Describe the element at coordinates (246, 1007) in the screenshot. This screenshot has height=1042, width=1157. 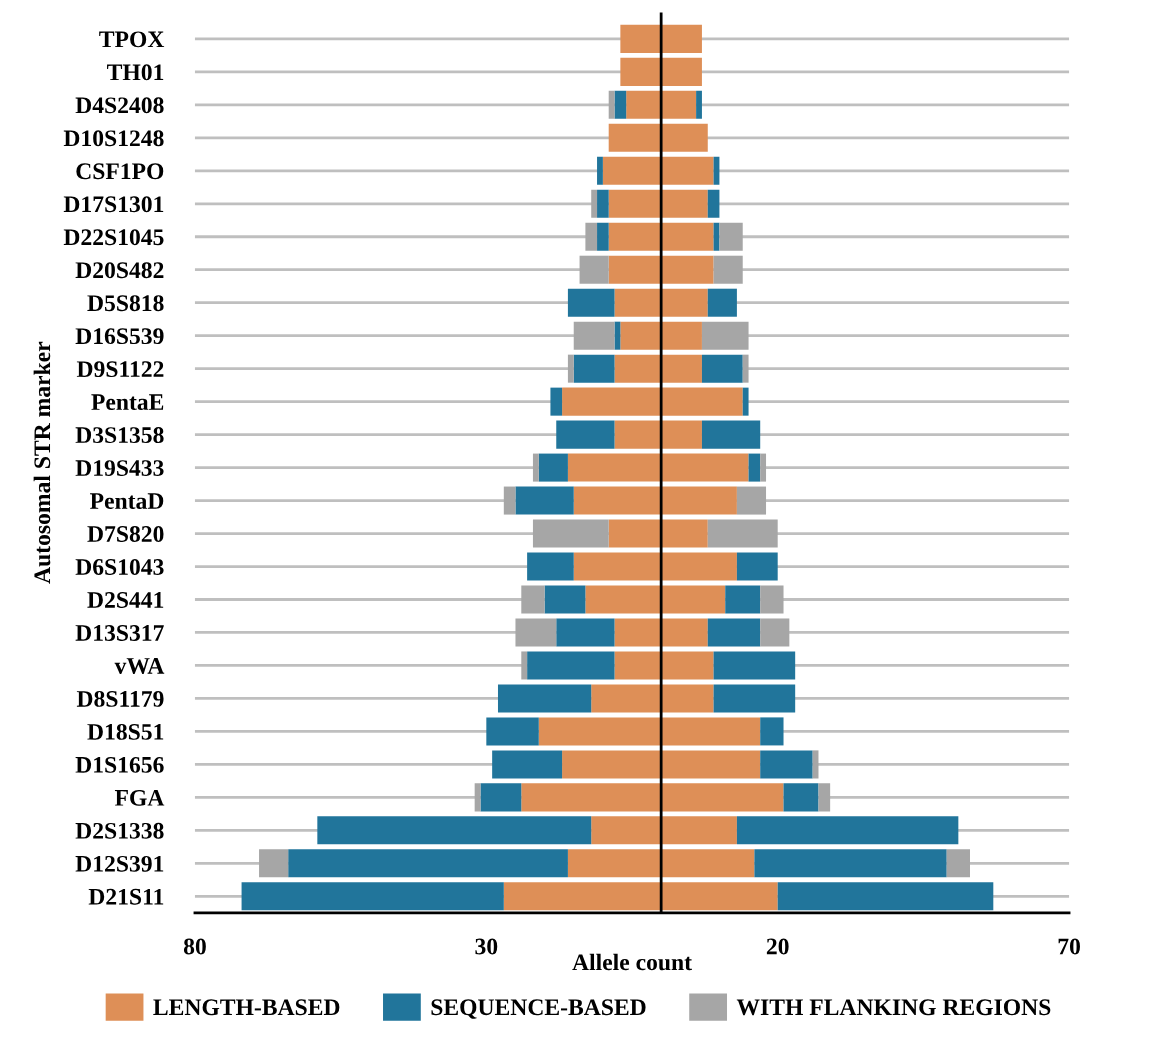
I see `legend-label: LENGTH-BASED` at that location.